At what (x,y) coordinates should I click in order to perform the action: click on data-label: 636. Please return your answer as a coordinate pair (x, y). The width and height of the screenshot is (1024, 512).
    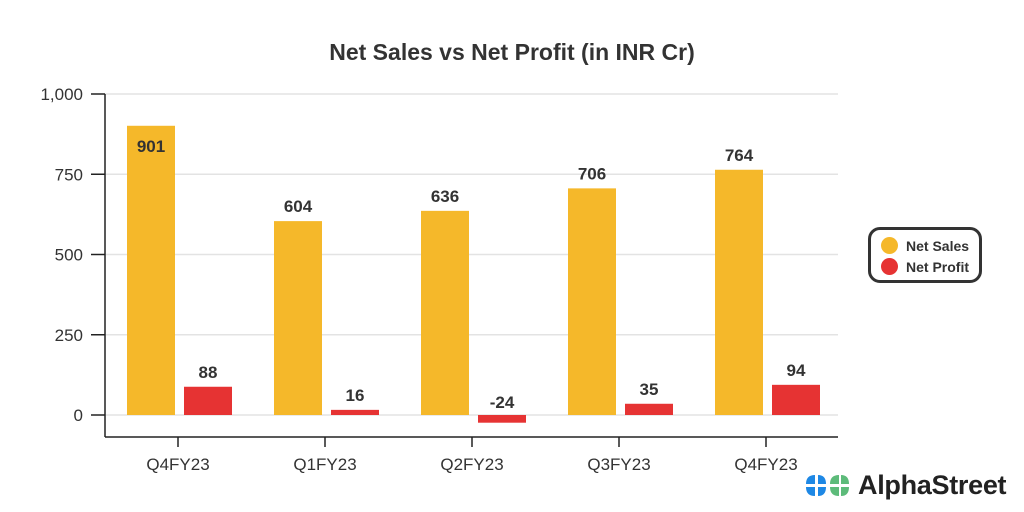
    Looking at the image, I should click on (445, 196).